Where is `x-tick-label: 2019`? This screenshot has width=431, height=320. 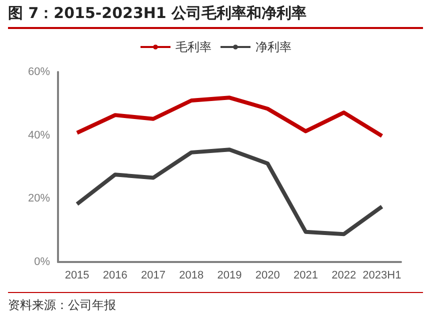
x-tick-label: 2019 is located at coordinates (229, 276).